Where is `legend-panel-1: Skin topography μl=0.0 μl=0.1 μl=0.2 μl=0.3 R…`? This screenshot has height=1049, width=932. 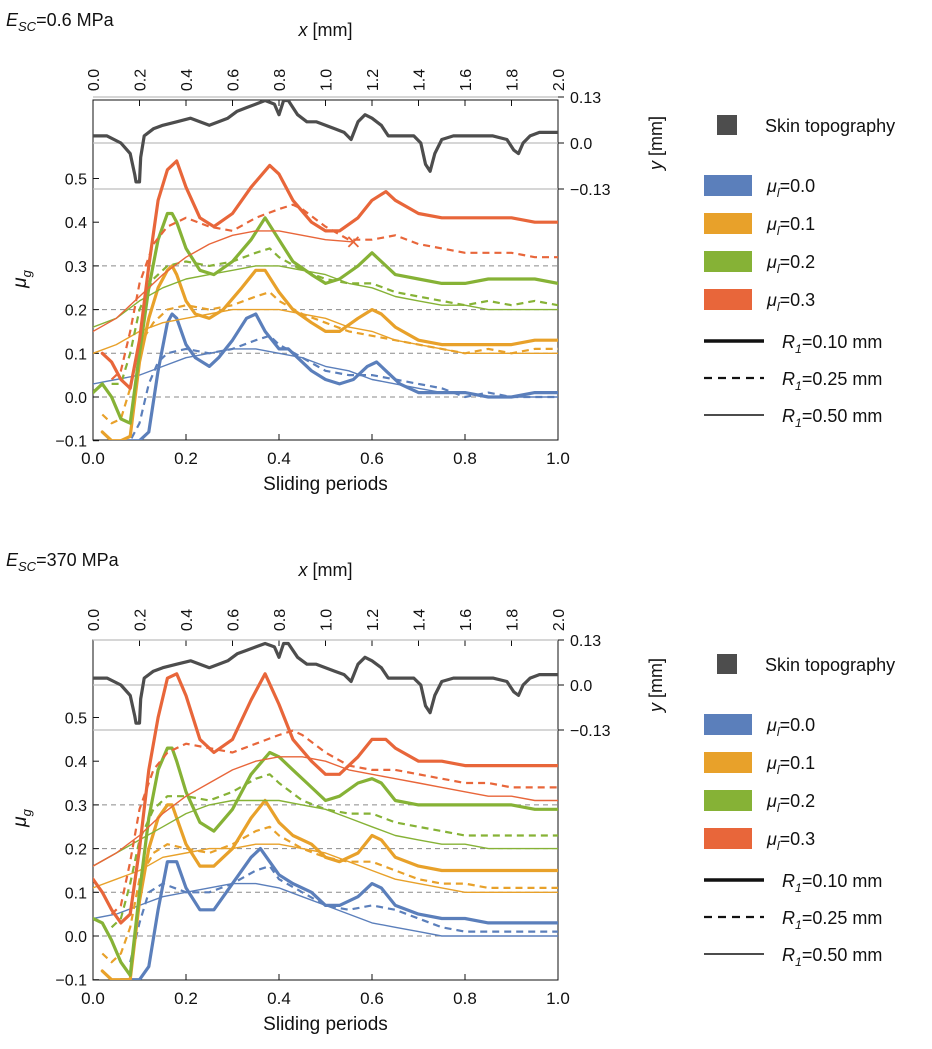 legend-panel-1: Skin topography μl=0.0 μl=0.1 μl=0.2 μl=0.3 R… is located at coordinates (799, 272).